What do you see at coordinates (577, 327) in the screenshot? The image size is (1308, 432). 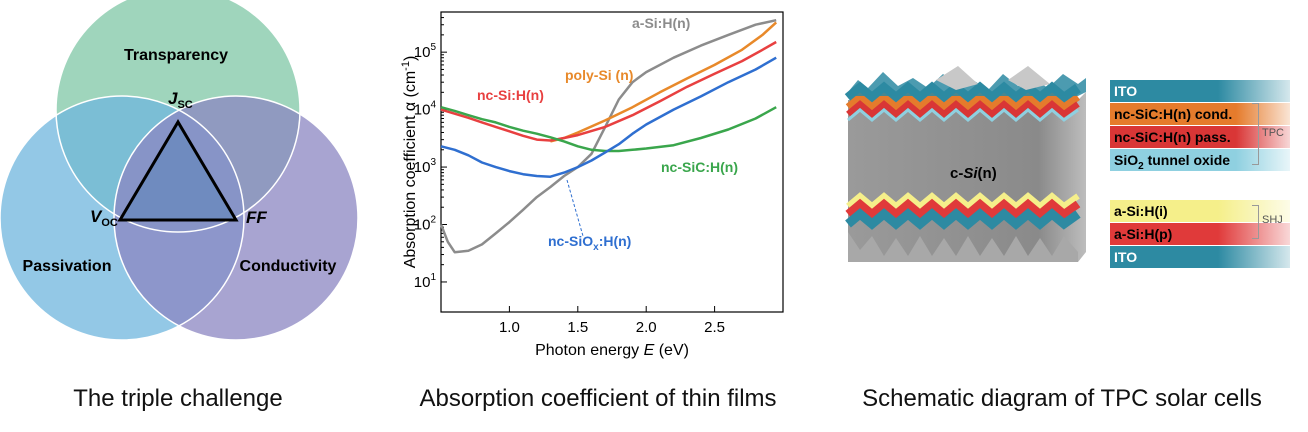 I see `x-tick-label: 1.5` at bounding box center [577, 327].